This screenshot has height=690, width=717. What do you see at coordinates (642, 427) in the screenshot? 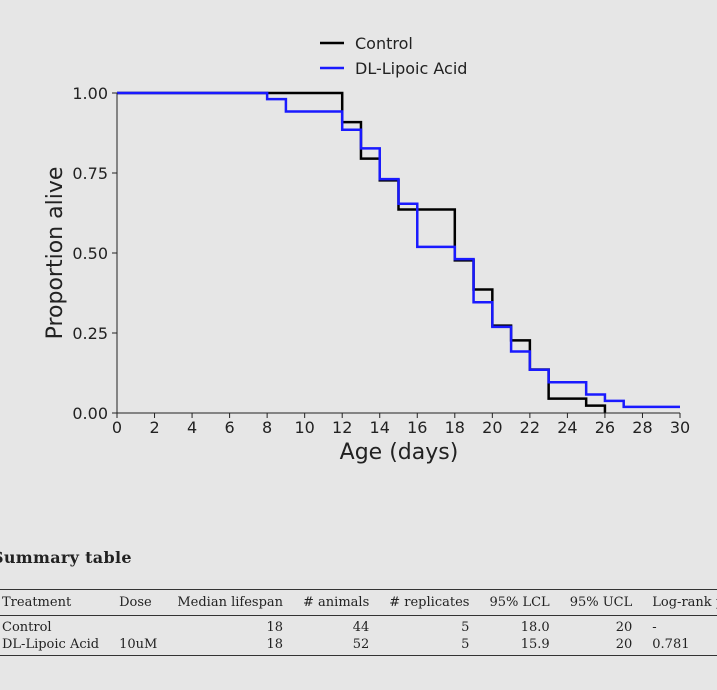
I see `x-tick-label: 28` at bounding box center [642, 427].